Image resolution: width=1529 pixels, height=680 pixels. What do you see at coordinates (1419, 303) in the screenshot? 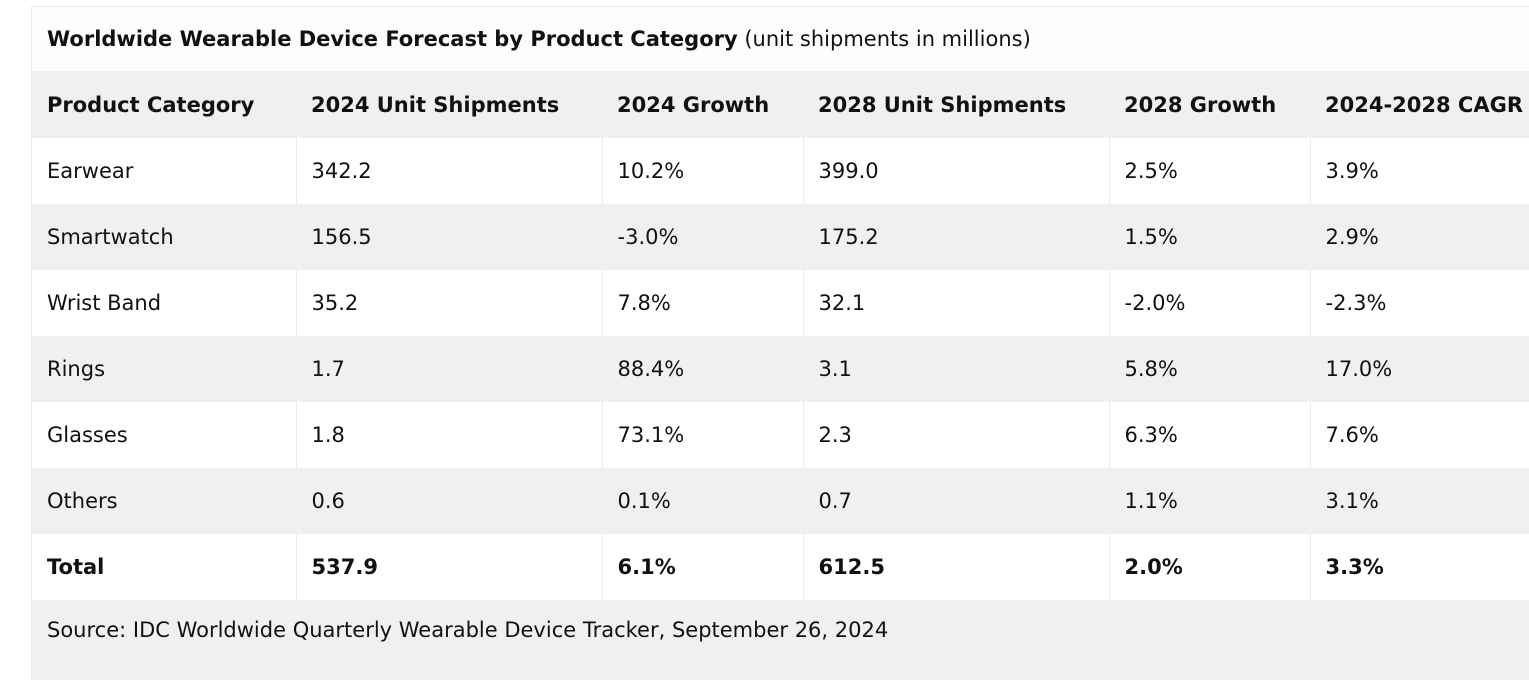
I see `cell-cagr: -2.3%` at bounding box center [1419, 303].